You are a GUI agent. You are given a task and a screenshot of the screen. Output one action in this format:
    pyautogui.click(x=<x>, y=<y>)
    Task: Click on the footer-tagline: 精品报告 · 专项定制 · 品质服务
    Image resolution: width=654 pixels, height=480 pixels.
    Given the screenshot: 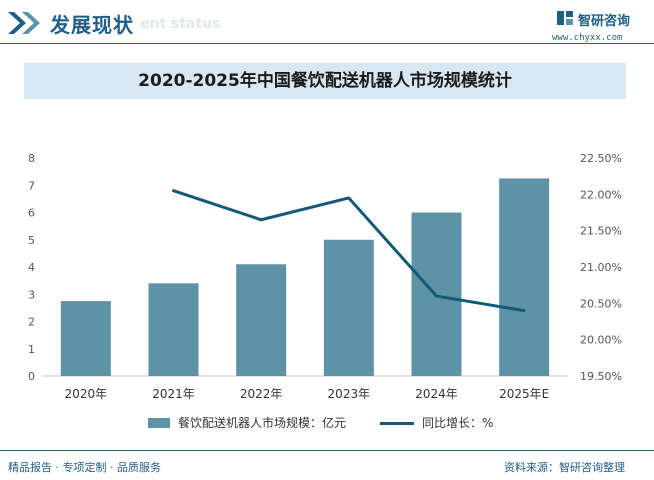 What is the action you would take?
    pyautogui.click(x=84, y=467)
    